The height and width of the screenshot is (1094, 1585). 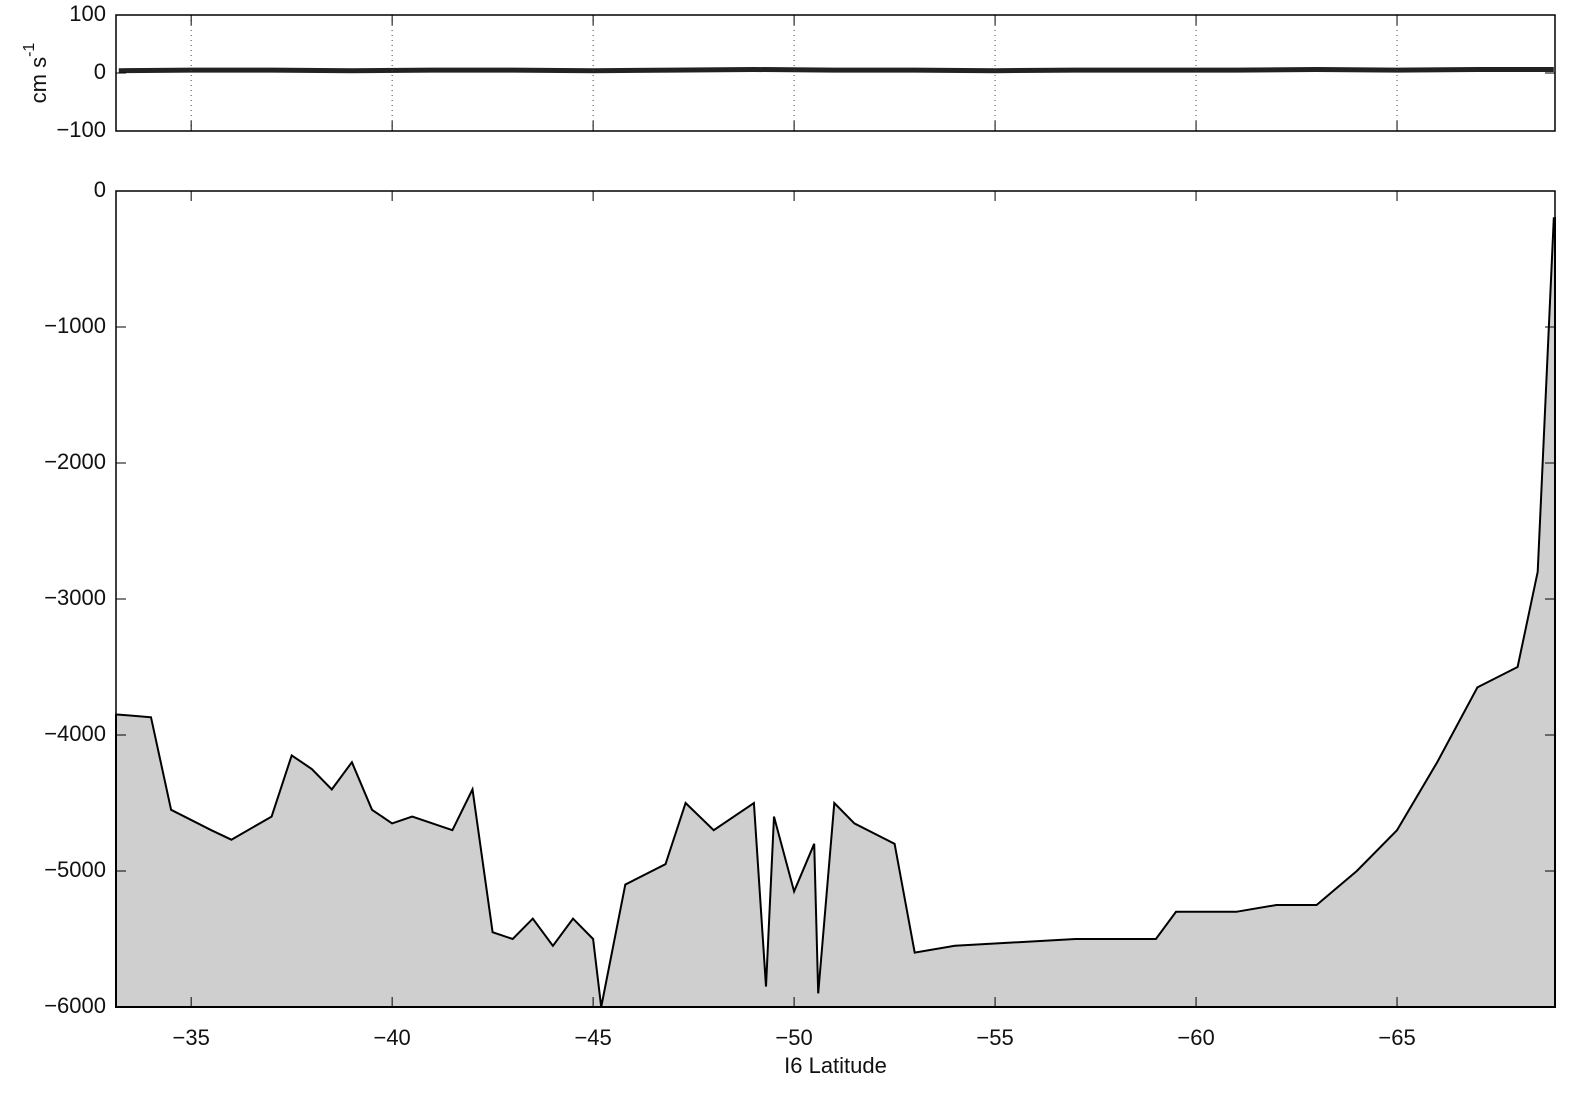 What do you see at coordinates (1195, 1037) in the screenshot?
I see `x-tick-label: −60` at bounding box center [1195, 1037].